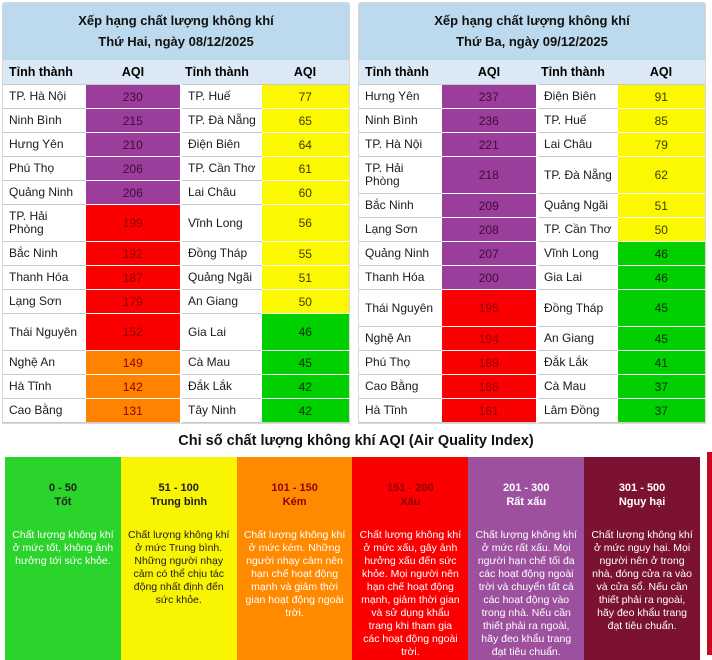  I want to click on table-row: Thanh Hóa 187 Quảng Ngãi 51, so click(176, 277).